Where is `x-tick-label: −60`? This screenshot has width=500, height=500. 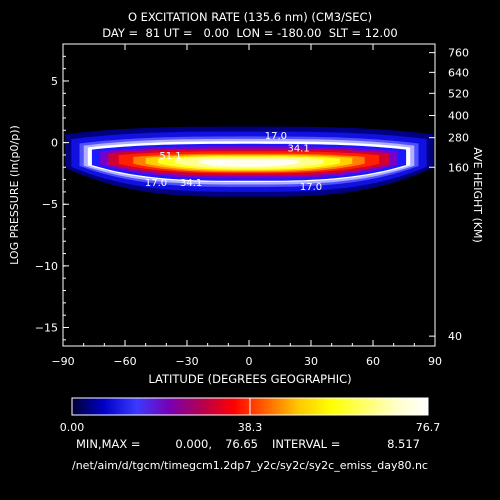
x-tick-label: −60 is located at coordinates (124, 361).